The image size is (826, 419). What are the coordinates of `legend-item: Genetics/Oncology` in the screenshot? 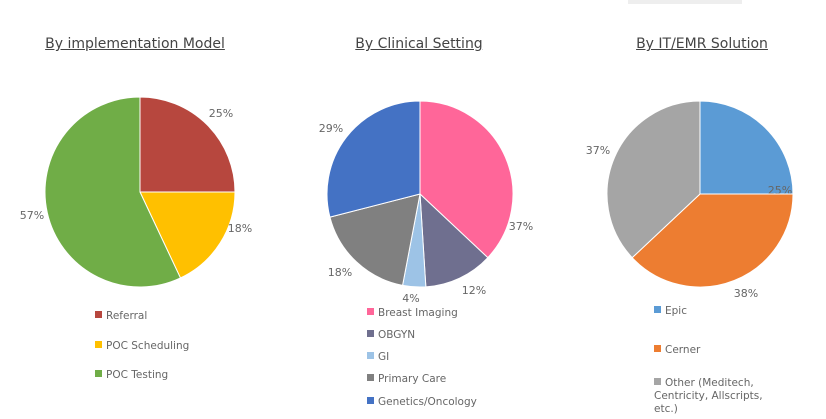 It's located at (422, 402).